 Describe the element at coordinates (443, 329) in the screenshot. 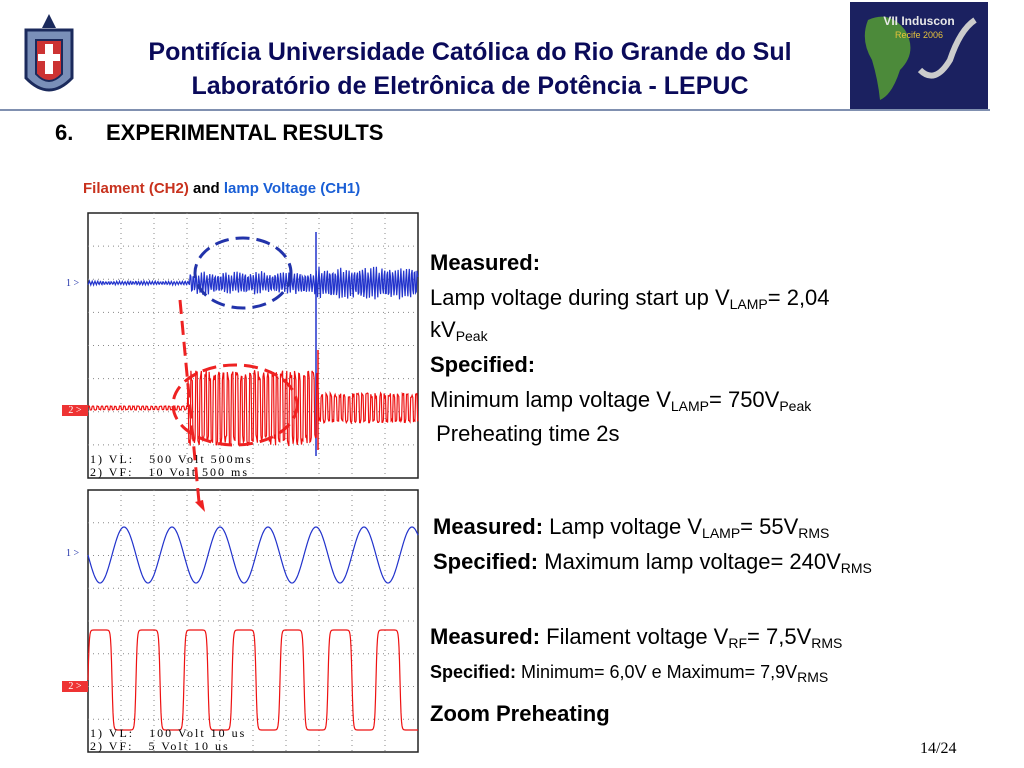

I see `text: kV` at that location.